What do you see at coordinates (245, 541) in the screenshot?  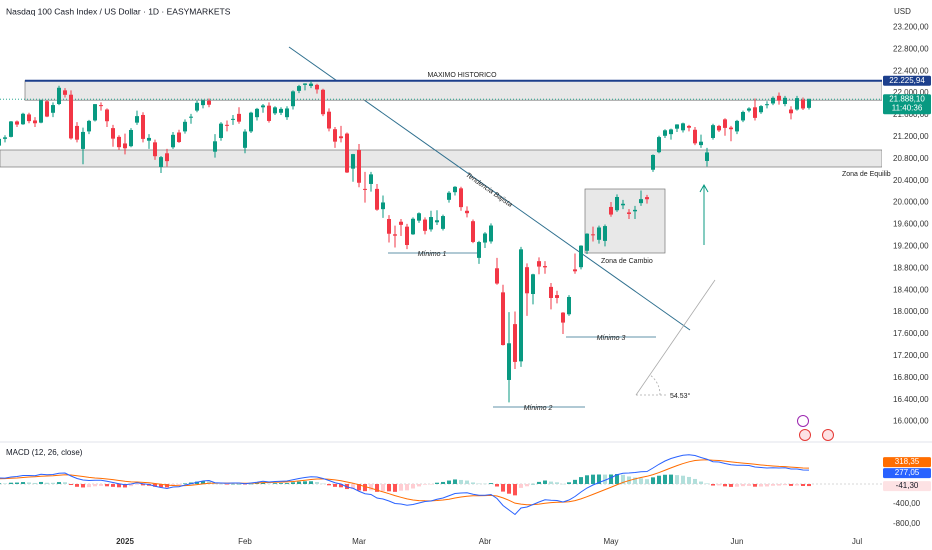 I see `x-tick-label: Feb` at bounding box center [245, 541].